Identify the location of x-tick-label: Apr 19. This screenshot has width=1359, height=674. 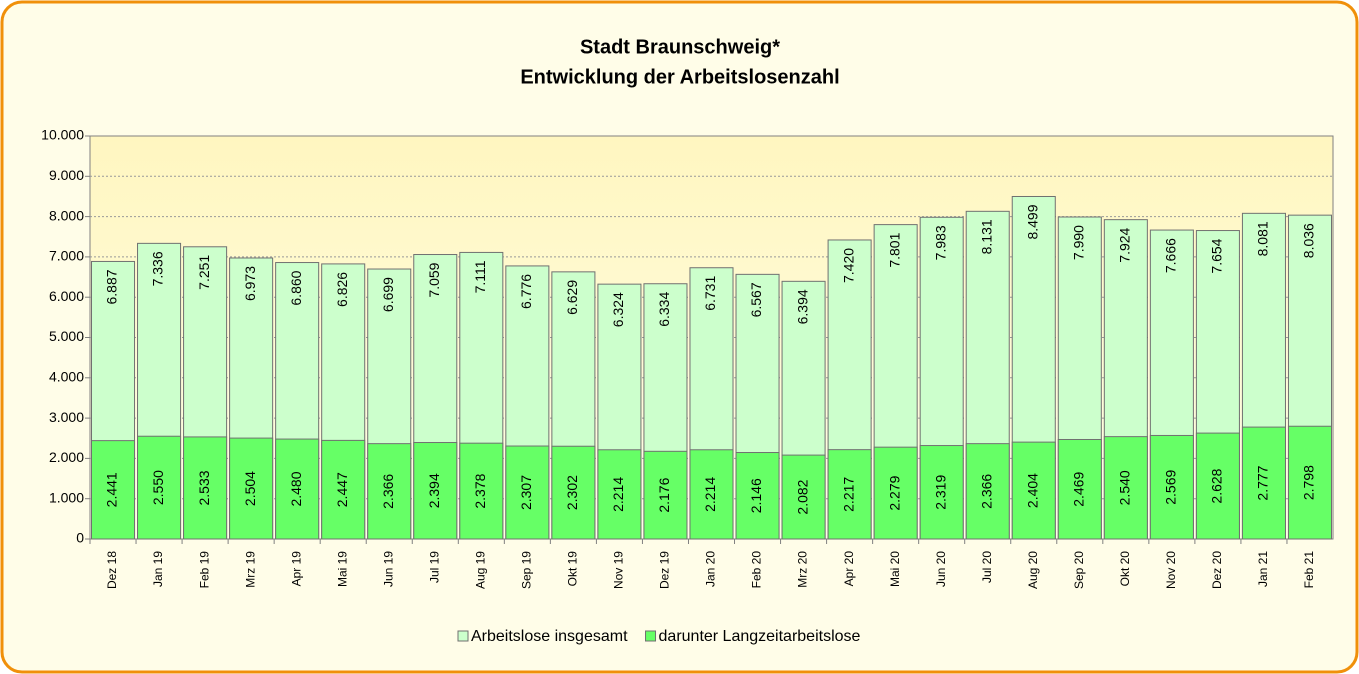
(296, 569).